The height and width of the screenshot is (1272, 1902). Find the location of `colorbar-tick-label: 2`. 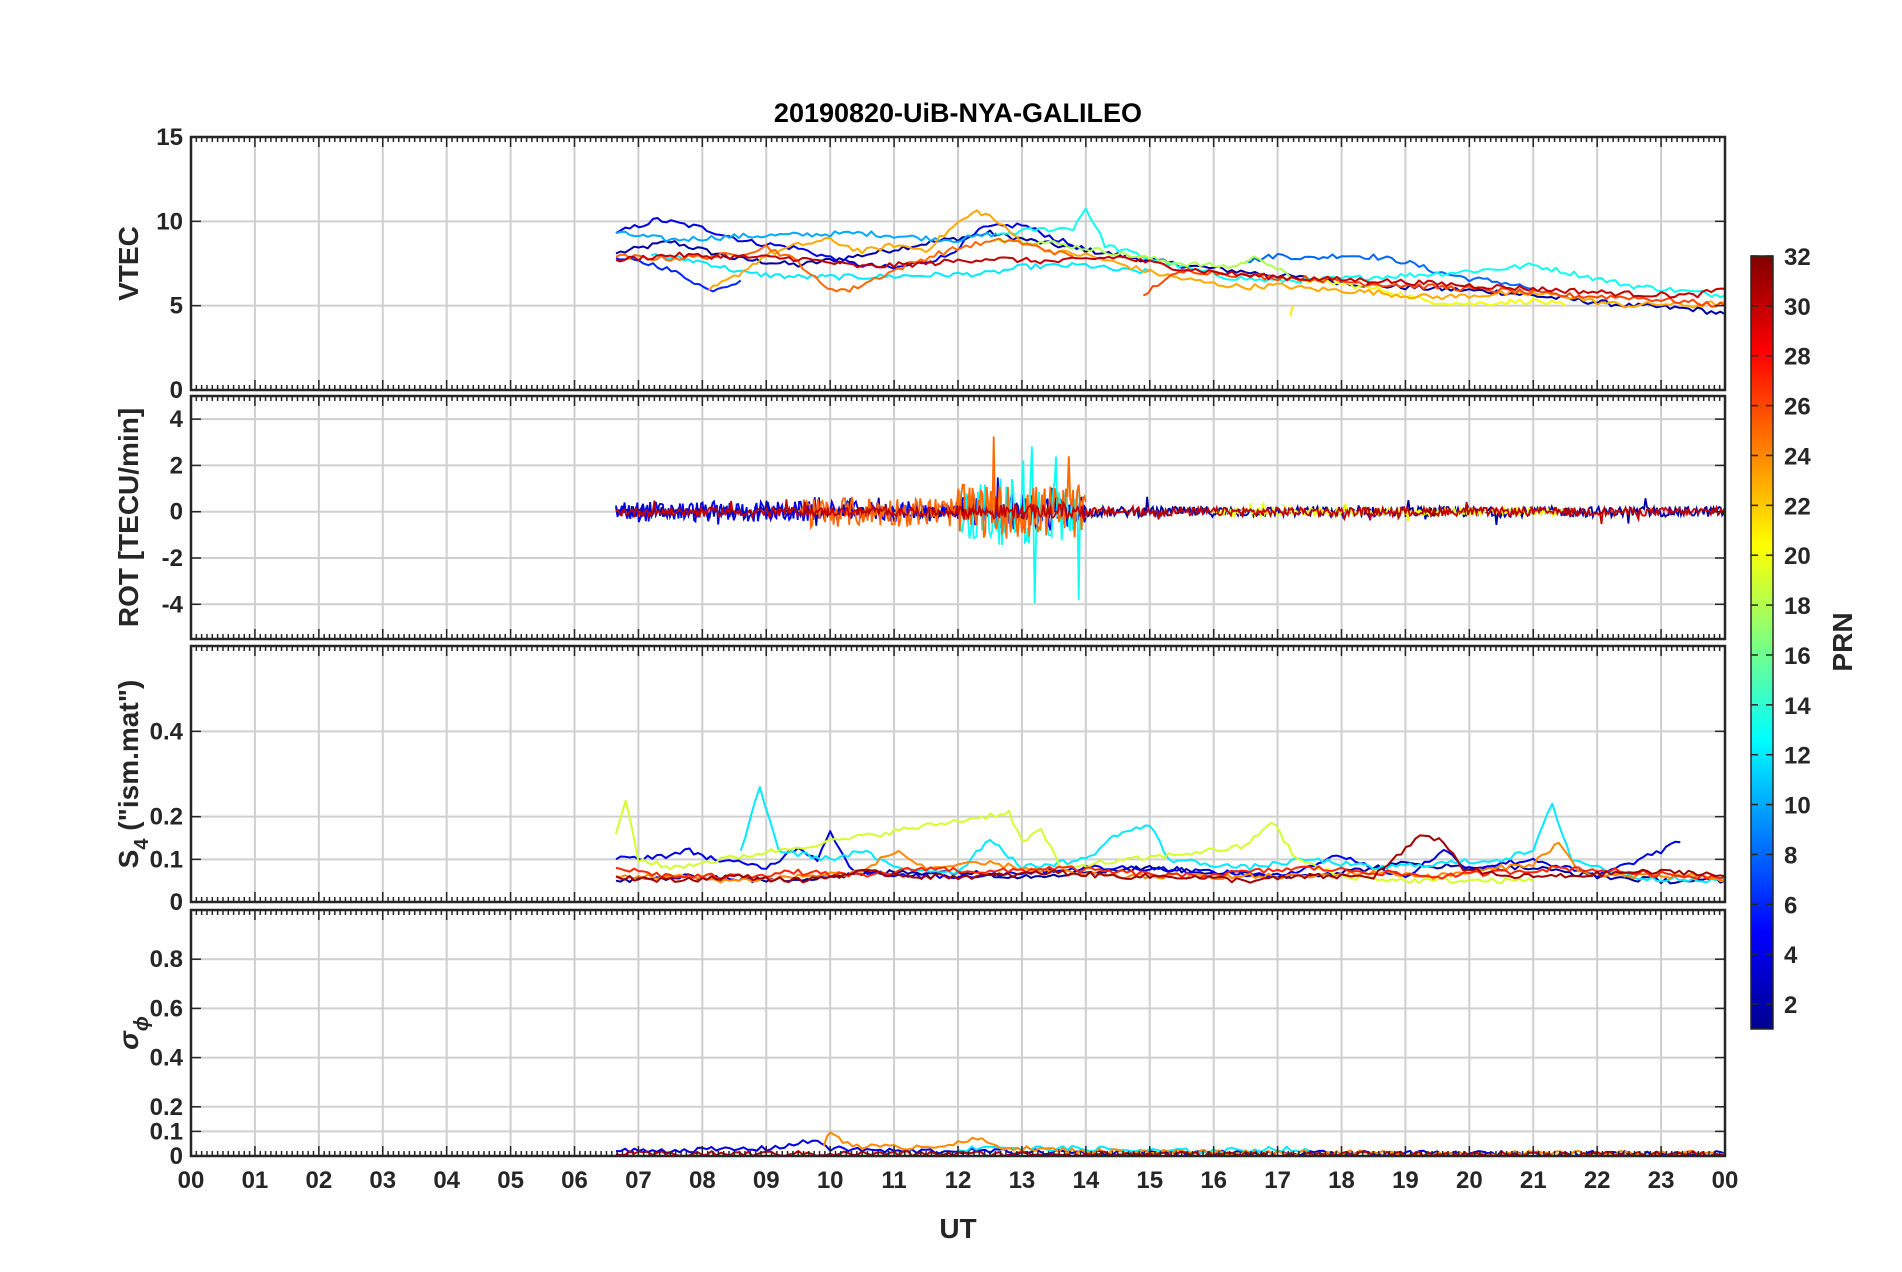

colorbar-tick-label: 2 is located at coordinates (1790, 1005).